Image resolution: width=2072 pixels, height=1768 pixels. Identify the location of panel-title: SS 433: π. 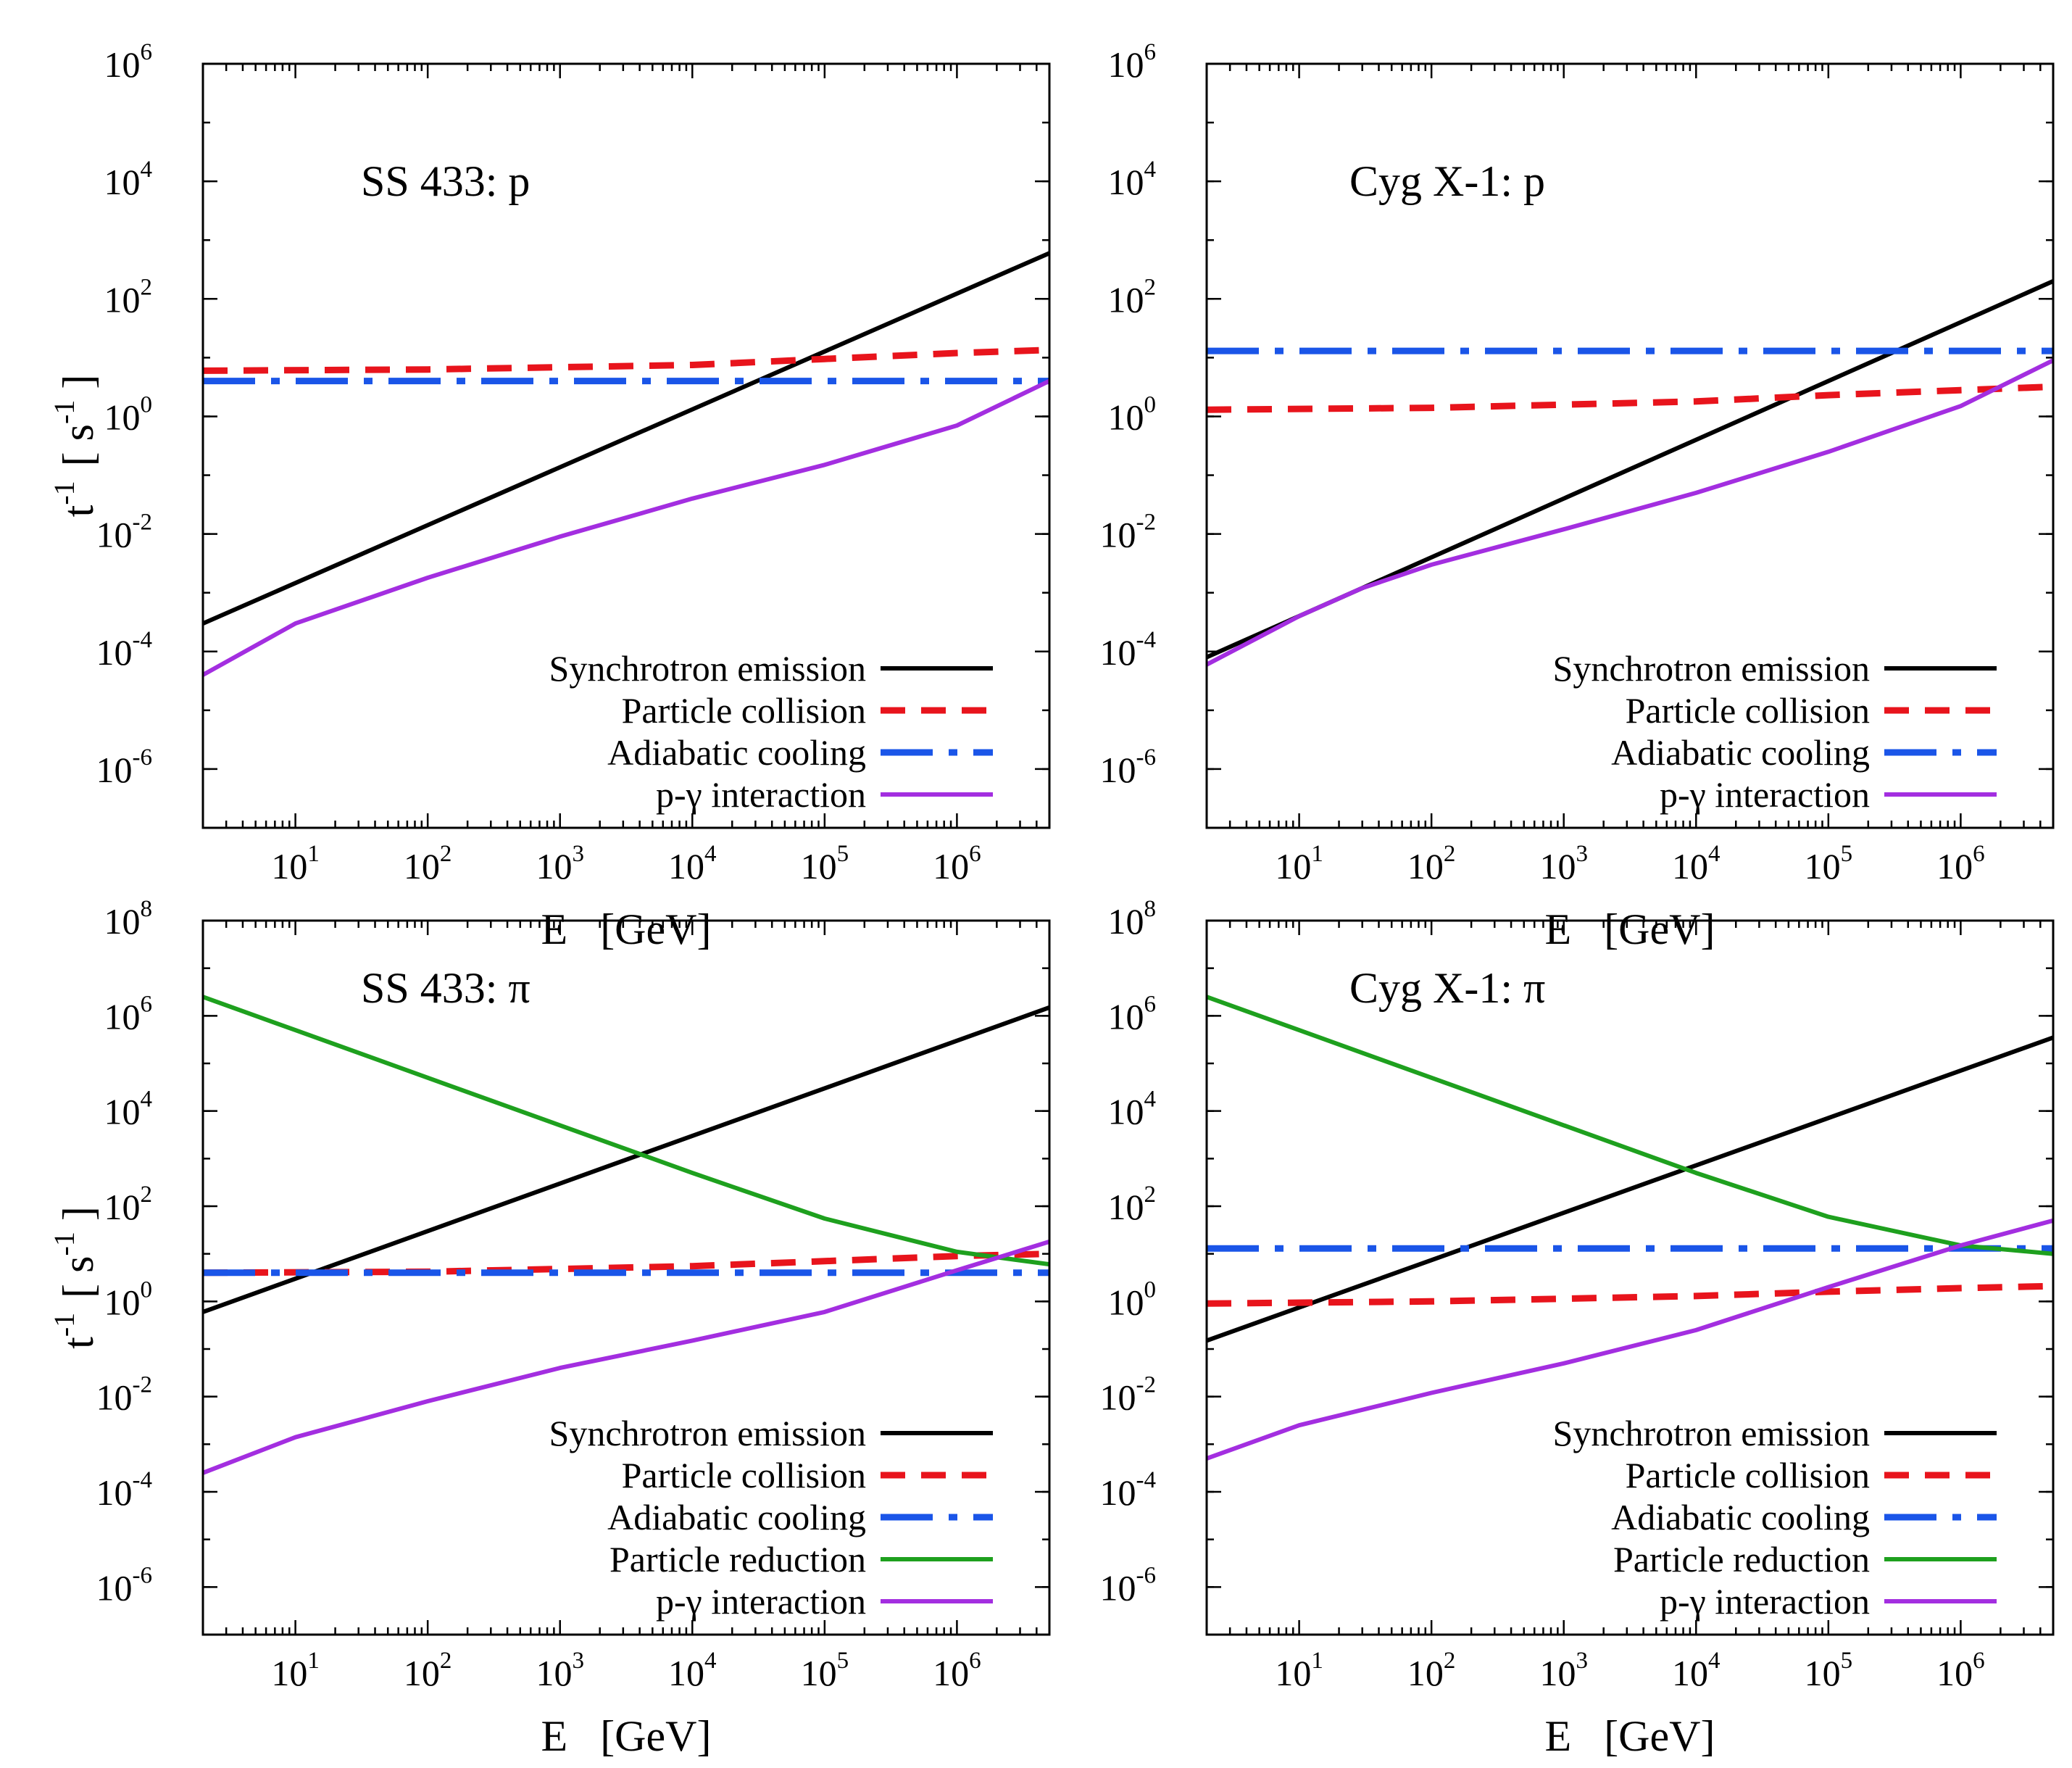
(446, 988).